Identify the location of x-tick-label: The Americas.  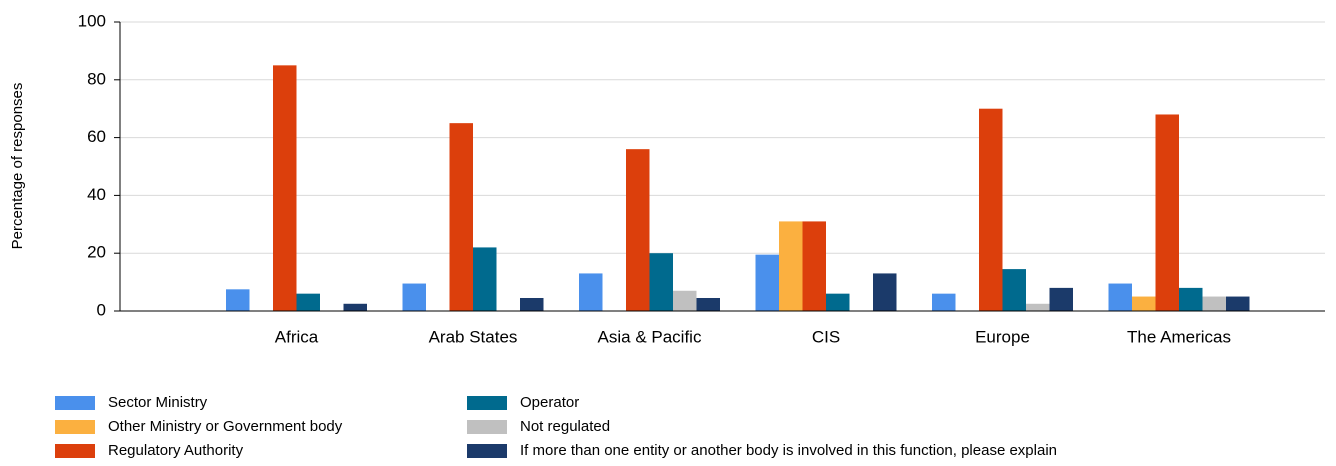
(1179, 336).